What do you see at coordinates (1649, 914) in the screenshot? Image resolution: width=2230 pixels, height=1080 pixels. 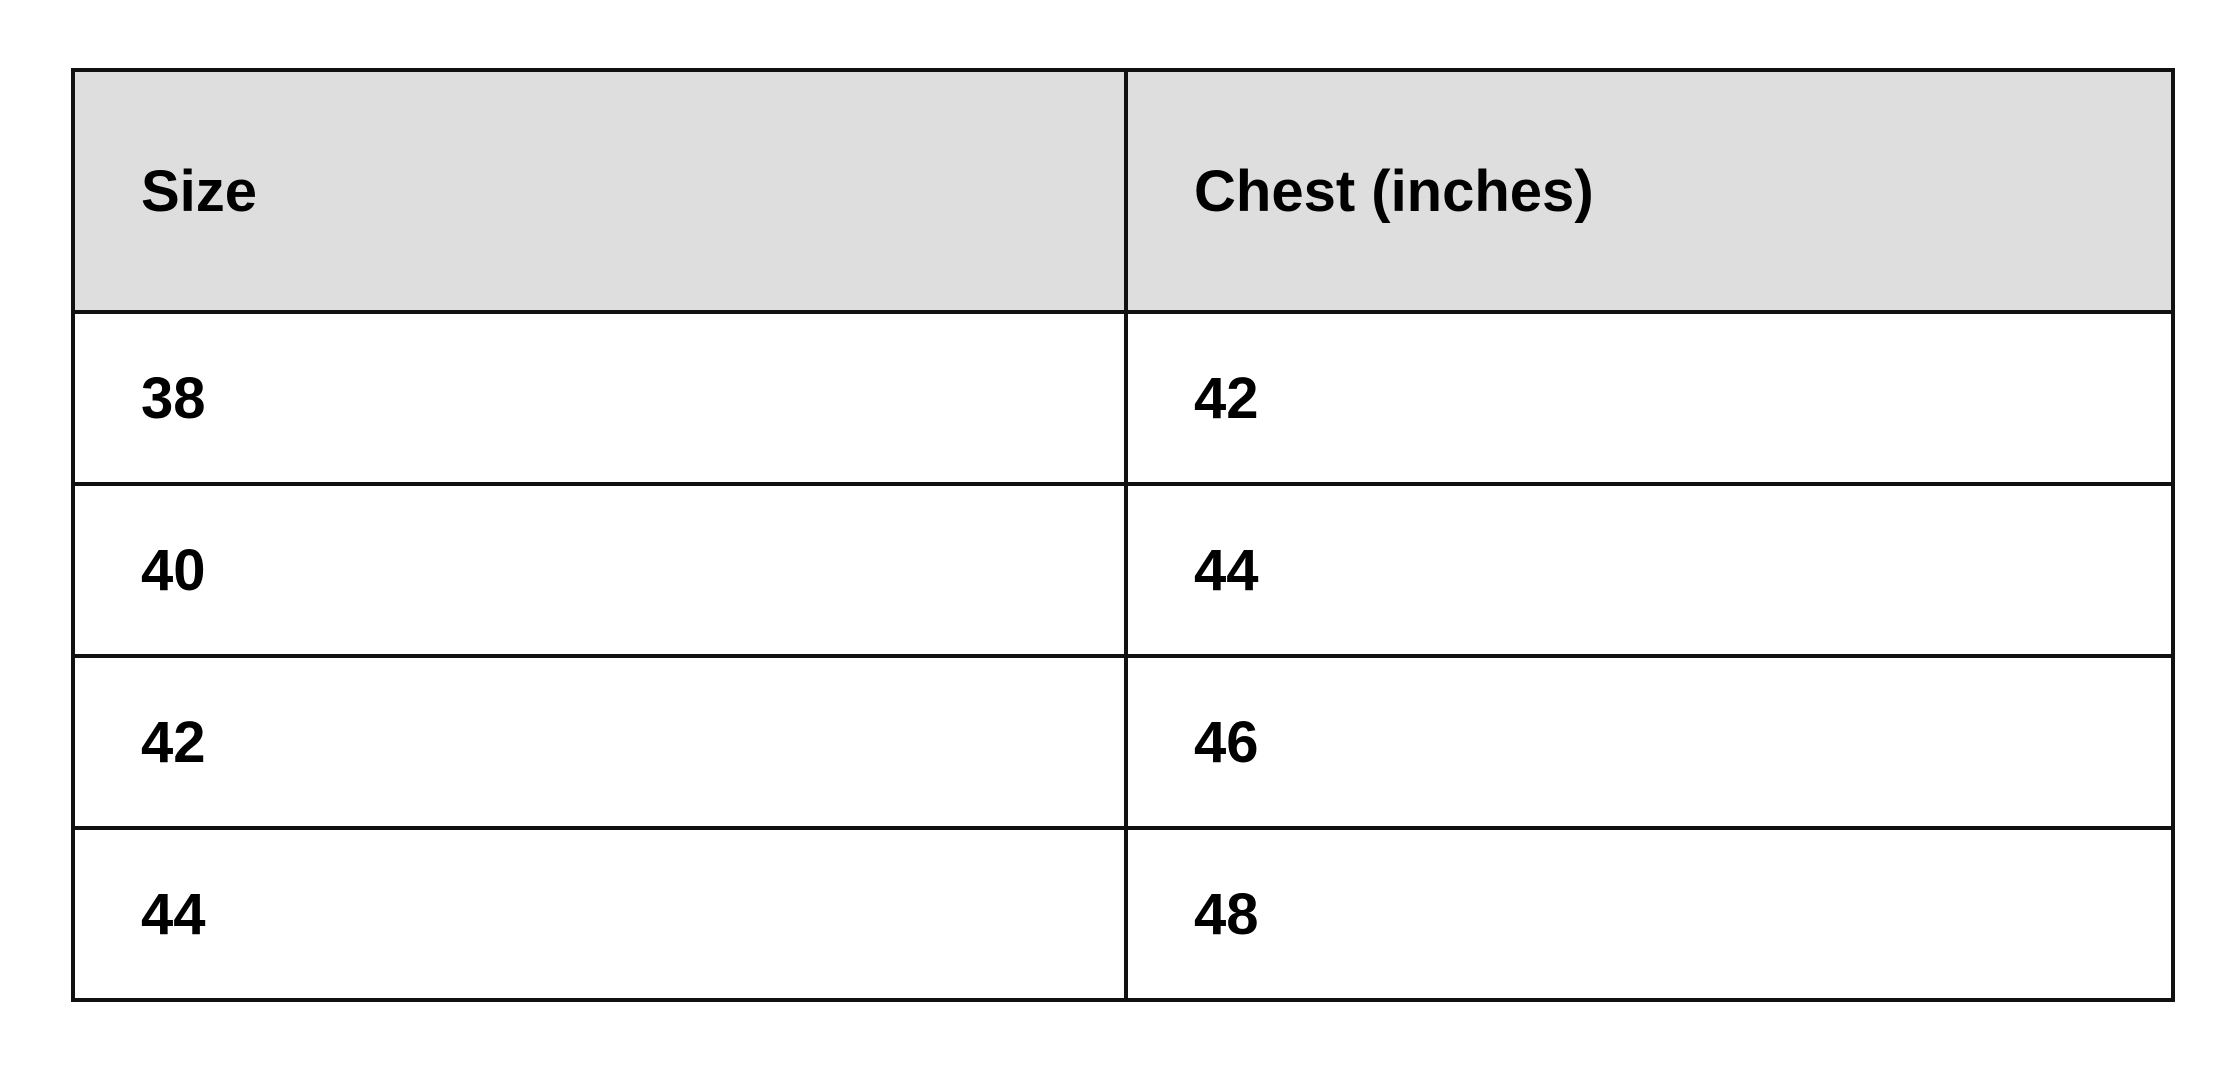 I see `cell-chest: 48` at bounding box center [1649, 914].